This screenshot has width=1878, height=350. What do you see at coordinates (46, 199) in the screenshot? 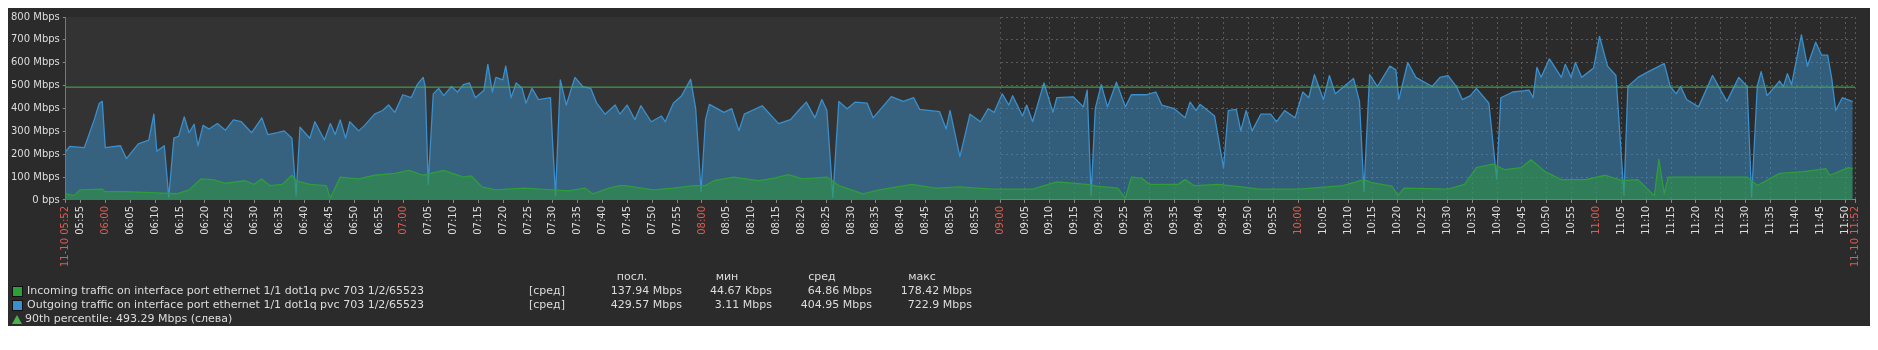
I see `y-tick-label: 0 bps` at bounding box center [46, 199].